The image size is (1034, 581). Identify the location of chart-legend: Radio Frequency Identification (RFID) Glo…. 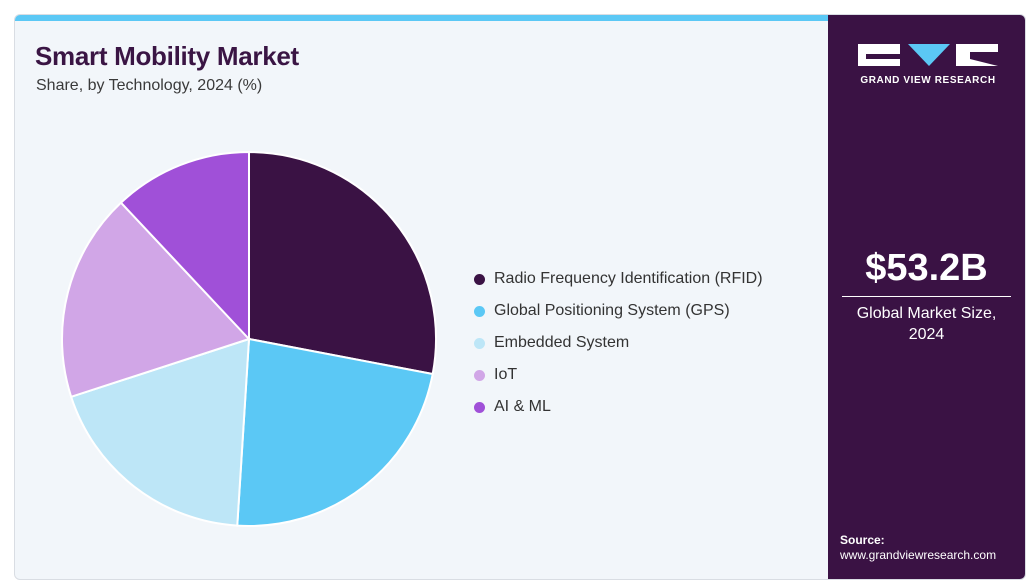
(618, 343).